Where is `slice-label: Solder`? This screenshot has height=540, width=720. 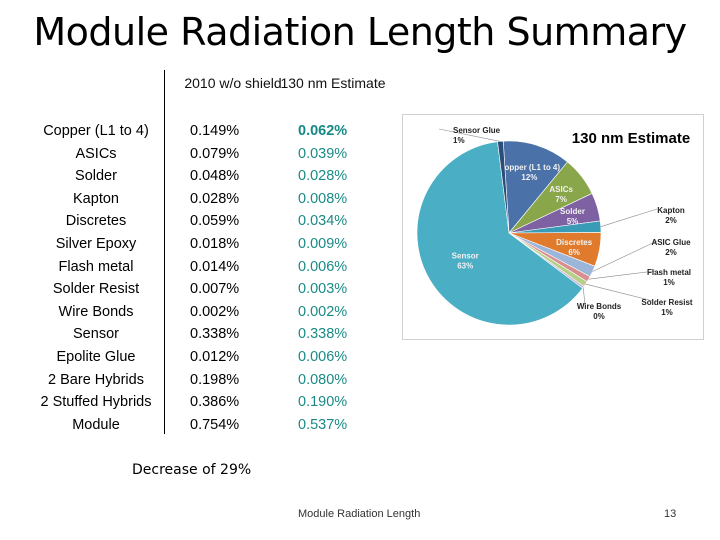
slice-label: Solder is located at coordinates (572, 211).